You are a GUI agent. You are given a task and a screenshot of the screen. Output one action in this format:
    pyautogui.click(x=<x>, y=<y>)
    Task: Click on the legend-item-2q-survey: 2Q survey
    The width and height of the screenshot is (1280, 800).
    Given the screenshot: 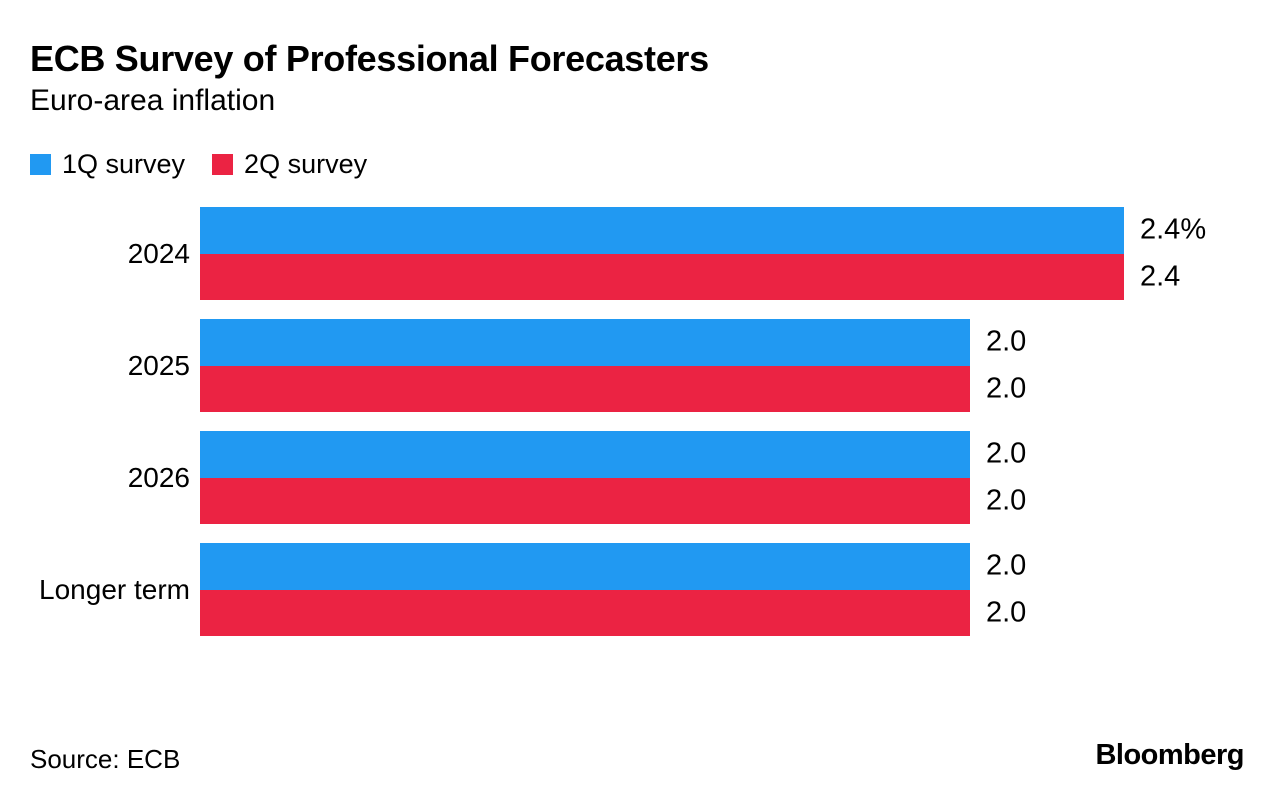 What is the action you would take?
    pyautogui.click(x=289, y=164)
    